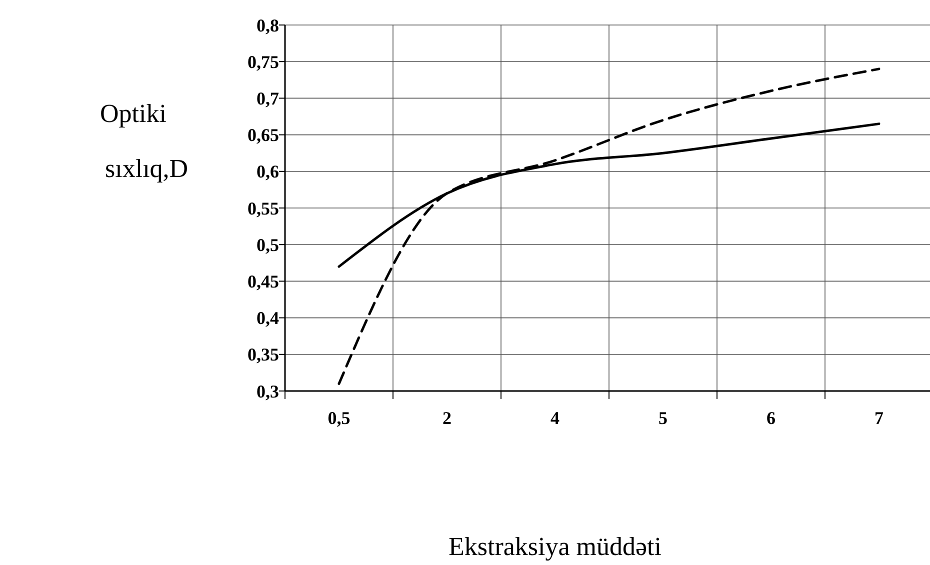  Describe the element at coordinates (555, 546) in the screenshot. I see `x-axis-title: Ekstraksiya müddəti` at that location.